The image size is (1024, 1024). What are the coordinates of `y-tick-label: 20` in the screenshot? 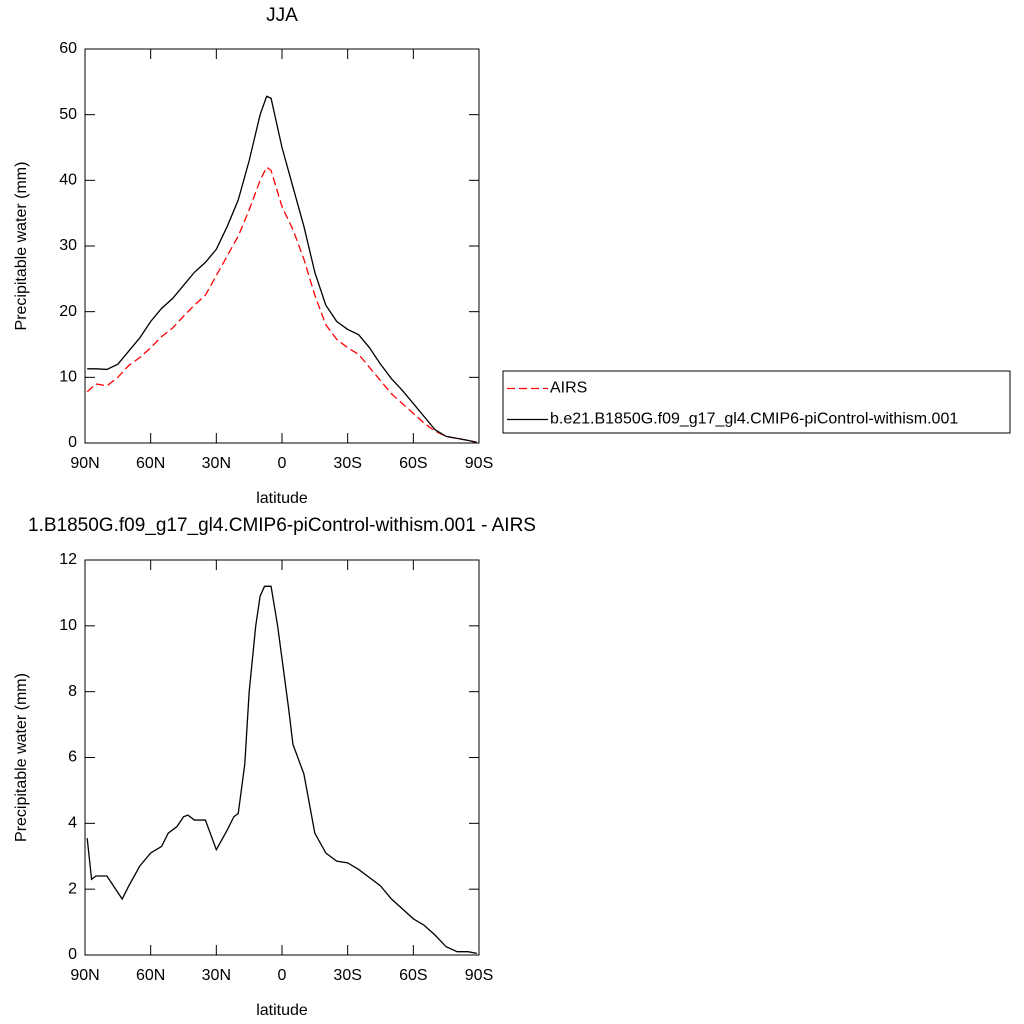 It's located at (68, 311).